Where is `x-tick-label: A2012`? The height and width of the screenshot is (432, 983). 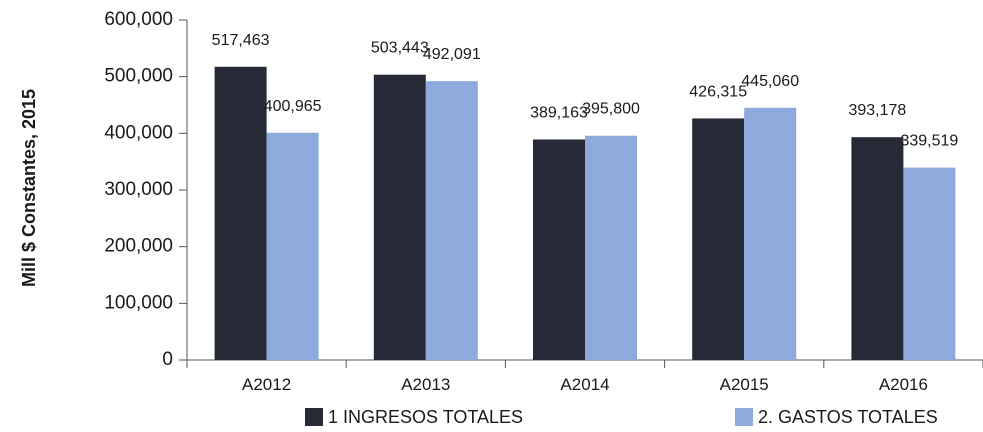 x-tick-label: A2012 is located at coordinates (266, 384).